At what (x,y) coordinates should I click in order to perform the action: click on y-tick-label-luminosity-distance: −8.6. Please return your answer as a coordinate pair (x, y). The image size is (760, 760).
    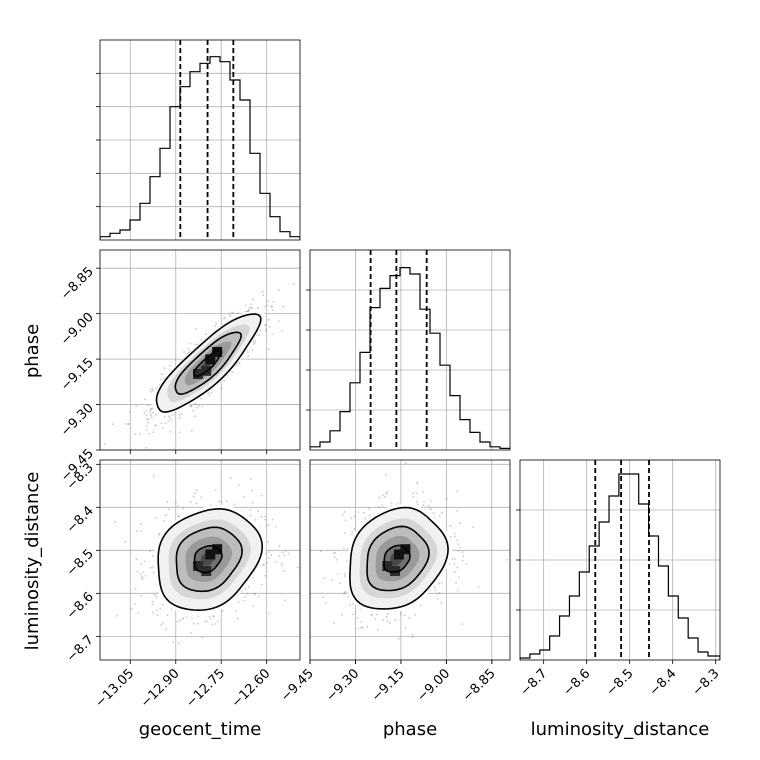
    Looking at the image, I should click on (80, 606).